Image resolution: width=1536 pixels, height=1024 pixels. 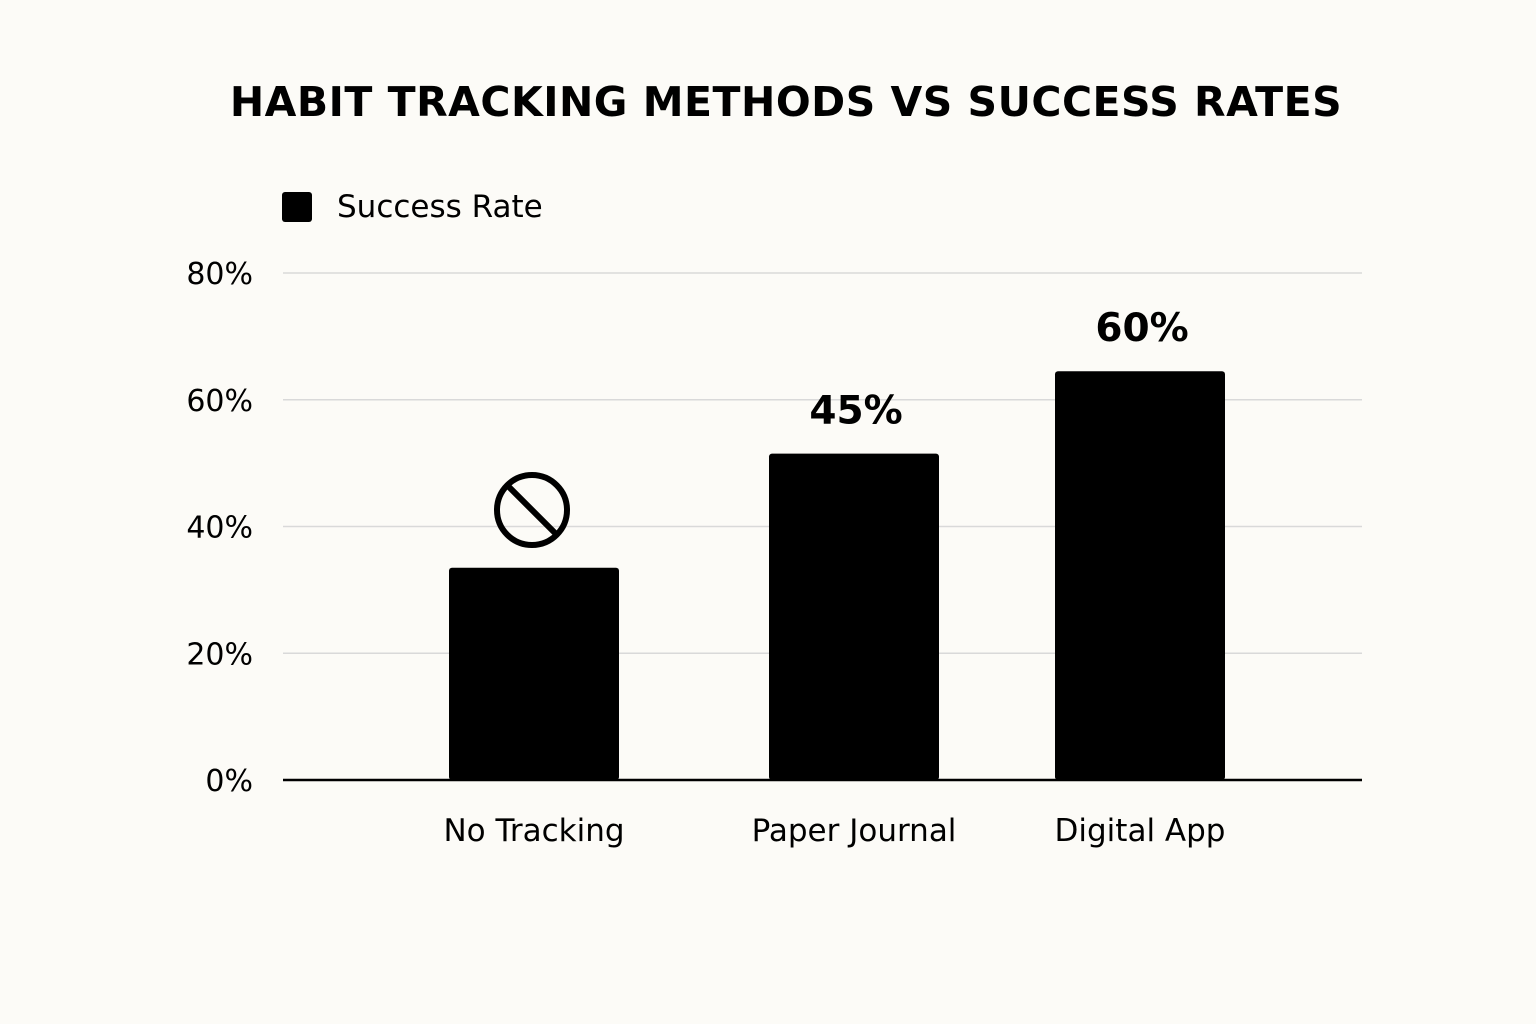 What do you see at coordinates (533, 831) in the screenshot?
I see `x-tick-label: No Tracking` at bounding box center [533, 831].